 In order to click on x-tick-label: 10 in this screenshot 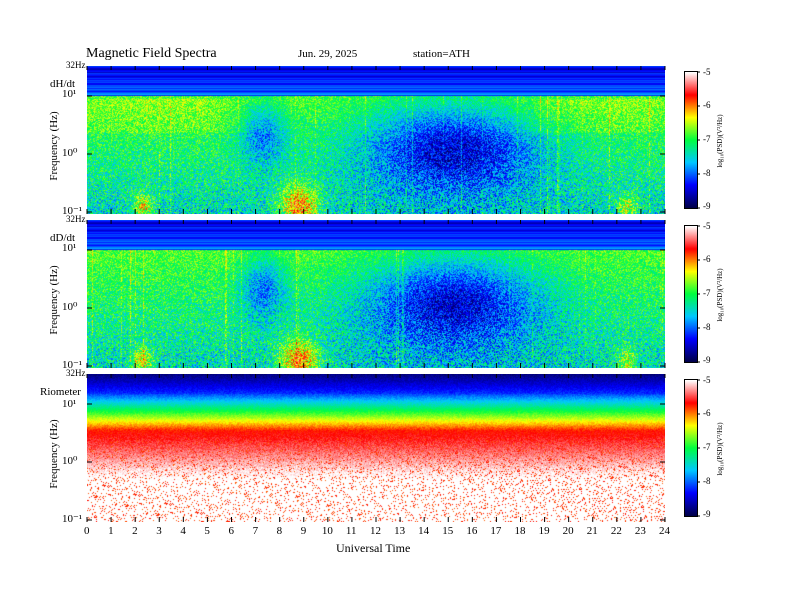, I will do `click(327, 531)`.